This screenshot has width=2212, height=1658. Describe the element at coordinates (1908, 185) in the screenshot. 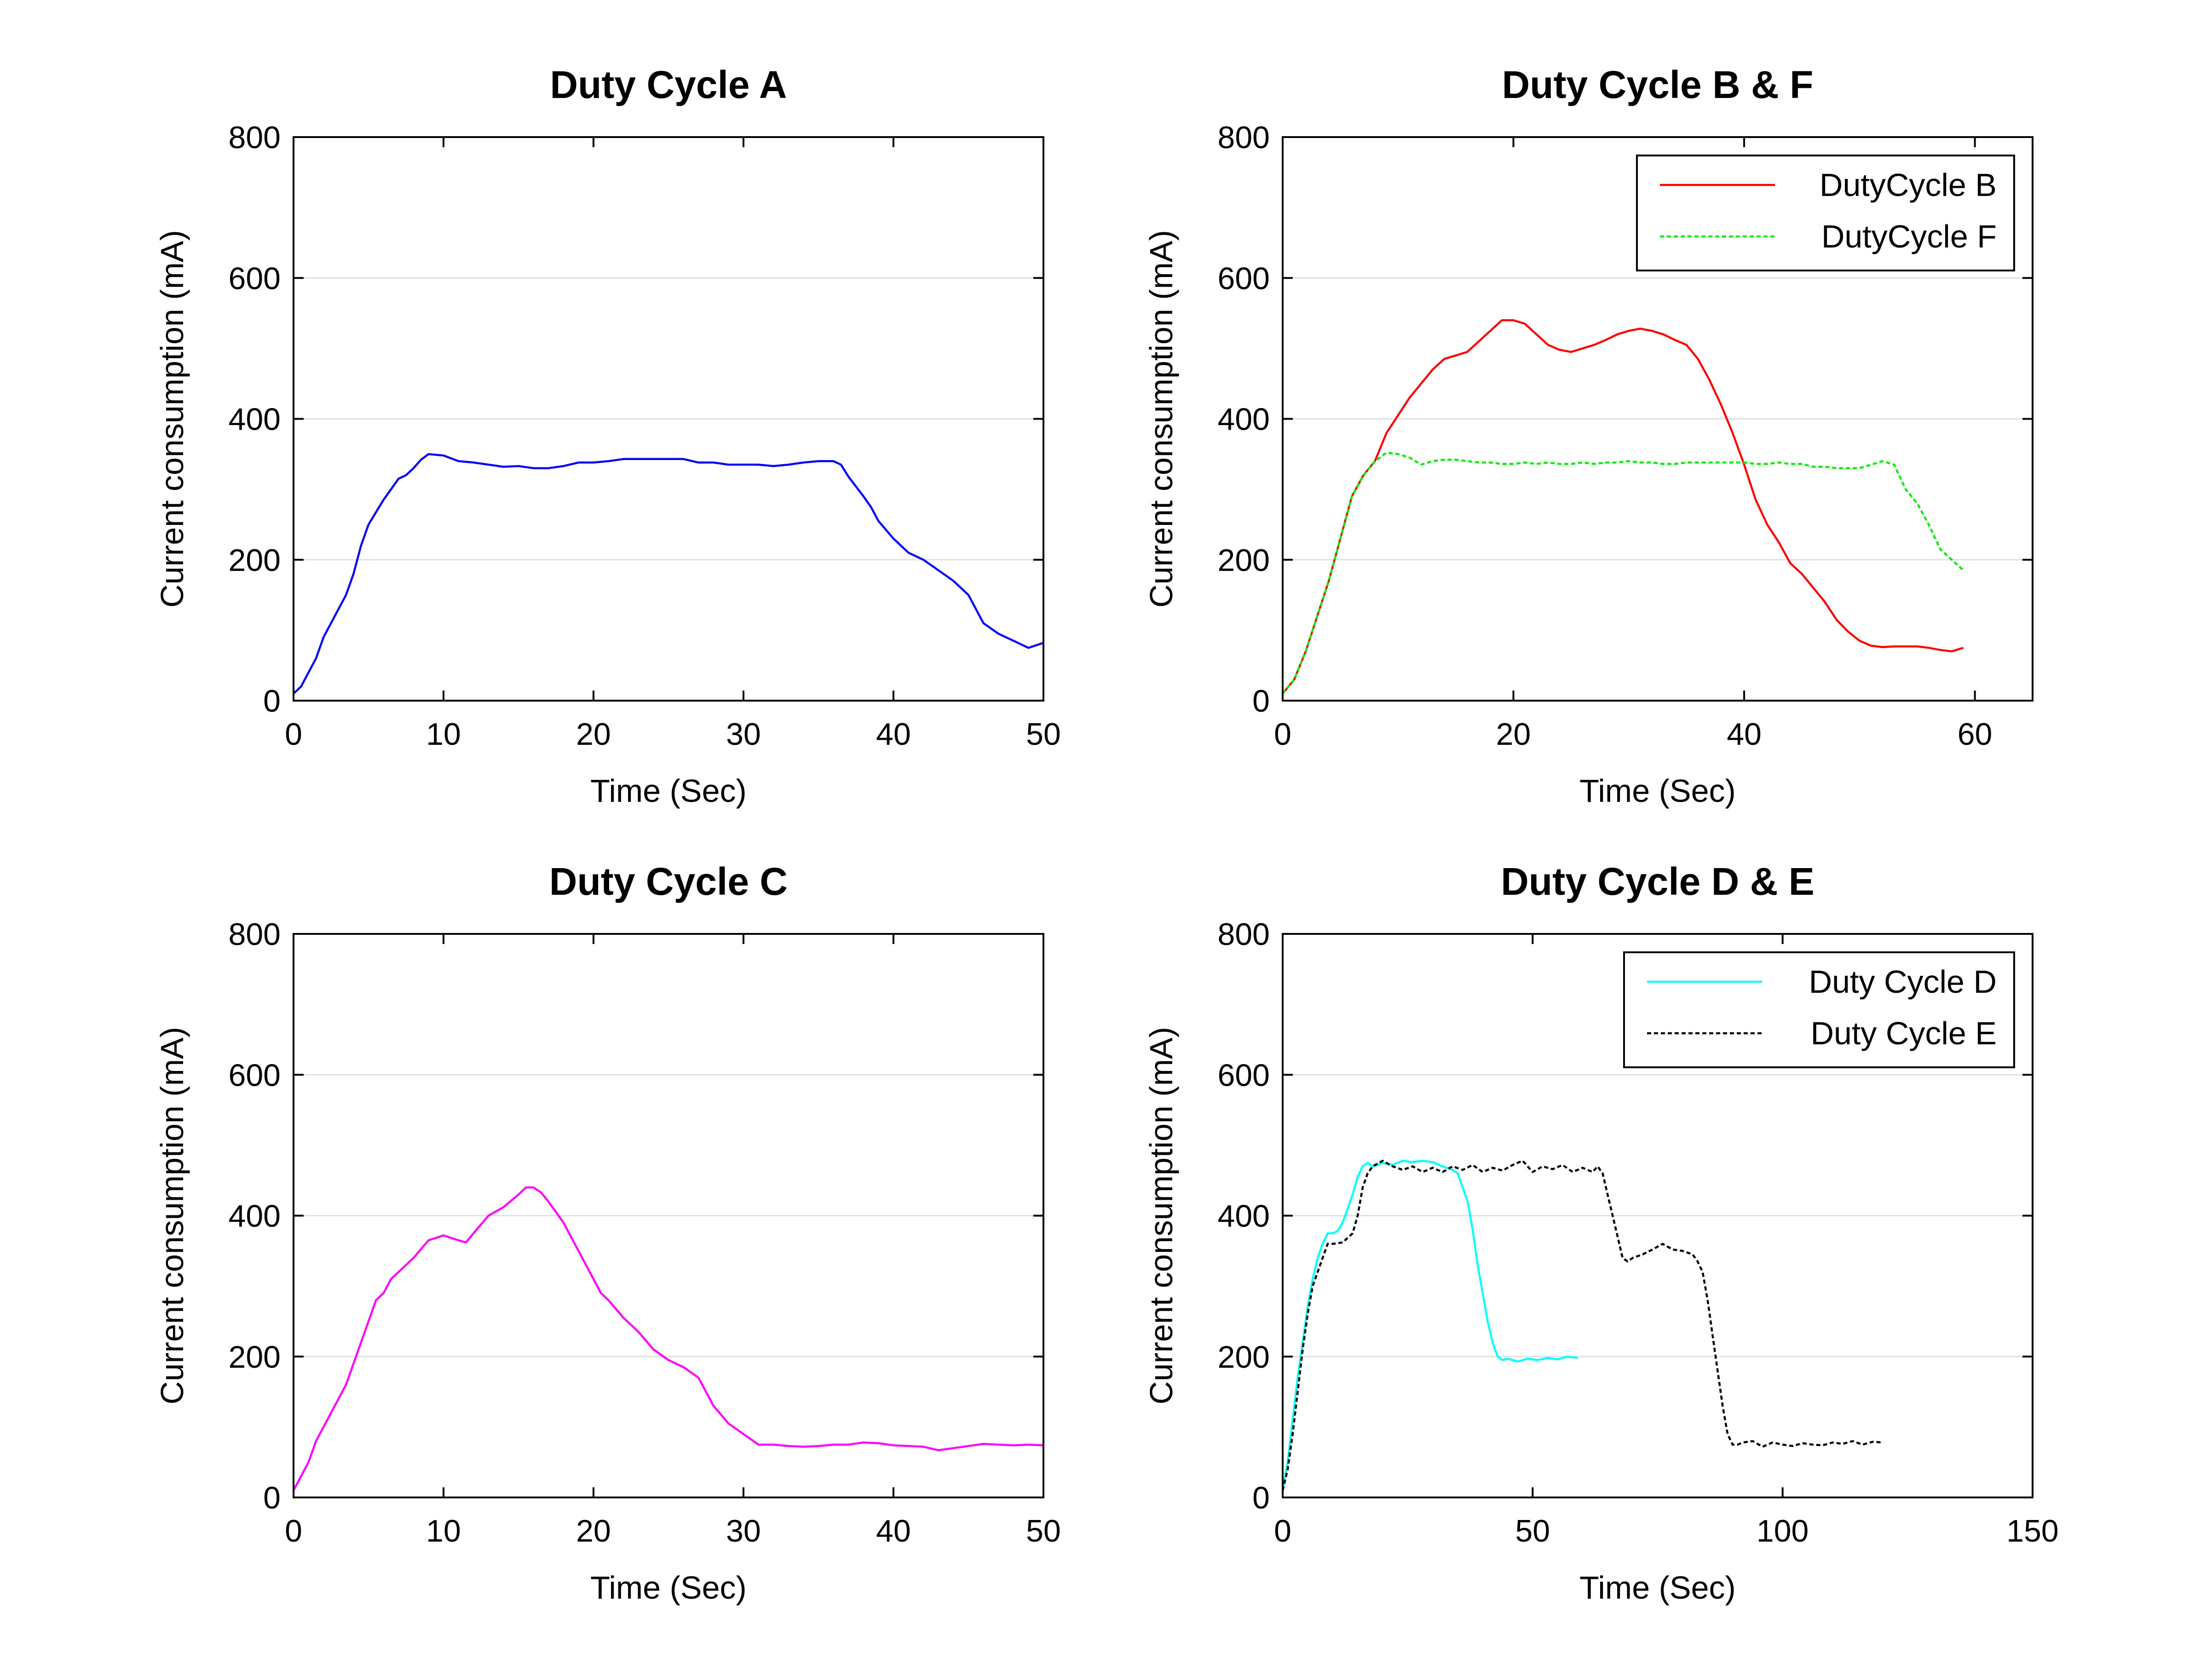

I see `legend-label: DutyCycle B` at that location.